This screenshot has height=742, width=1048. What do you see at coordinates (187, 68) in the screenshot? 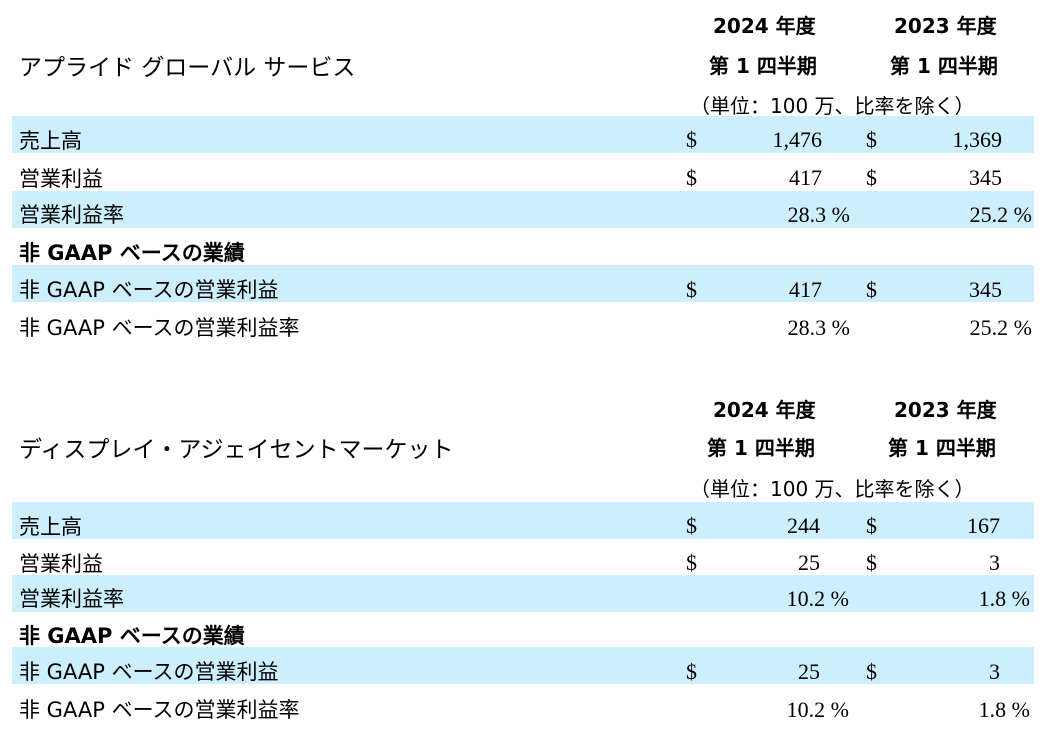
I see `section-title: アプライド グローバル サービス` at bounding box center [187, 68].